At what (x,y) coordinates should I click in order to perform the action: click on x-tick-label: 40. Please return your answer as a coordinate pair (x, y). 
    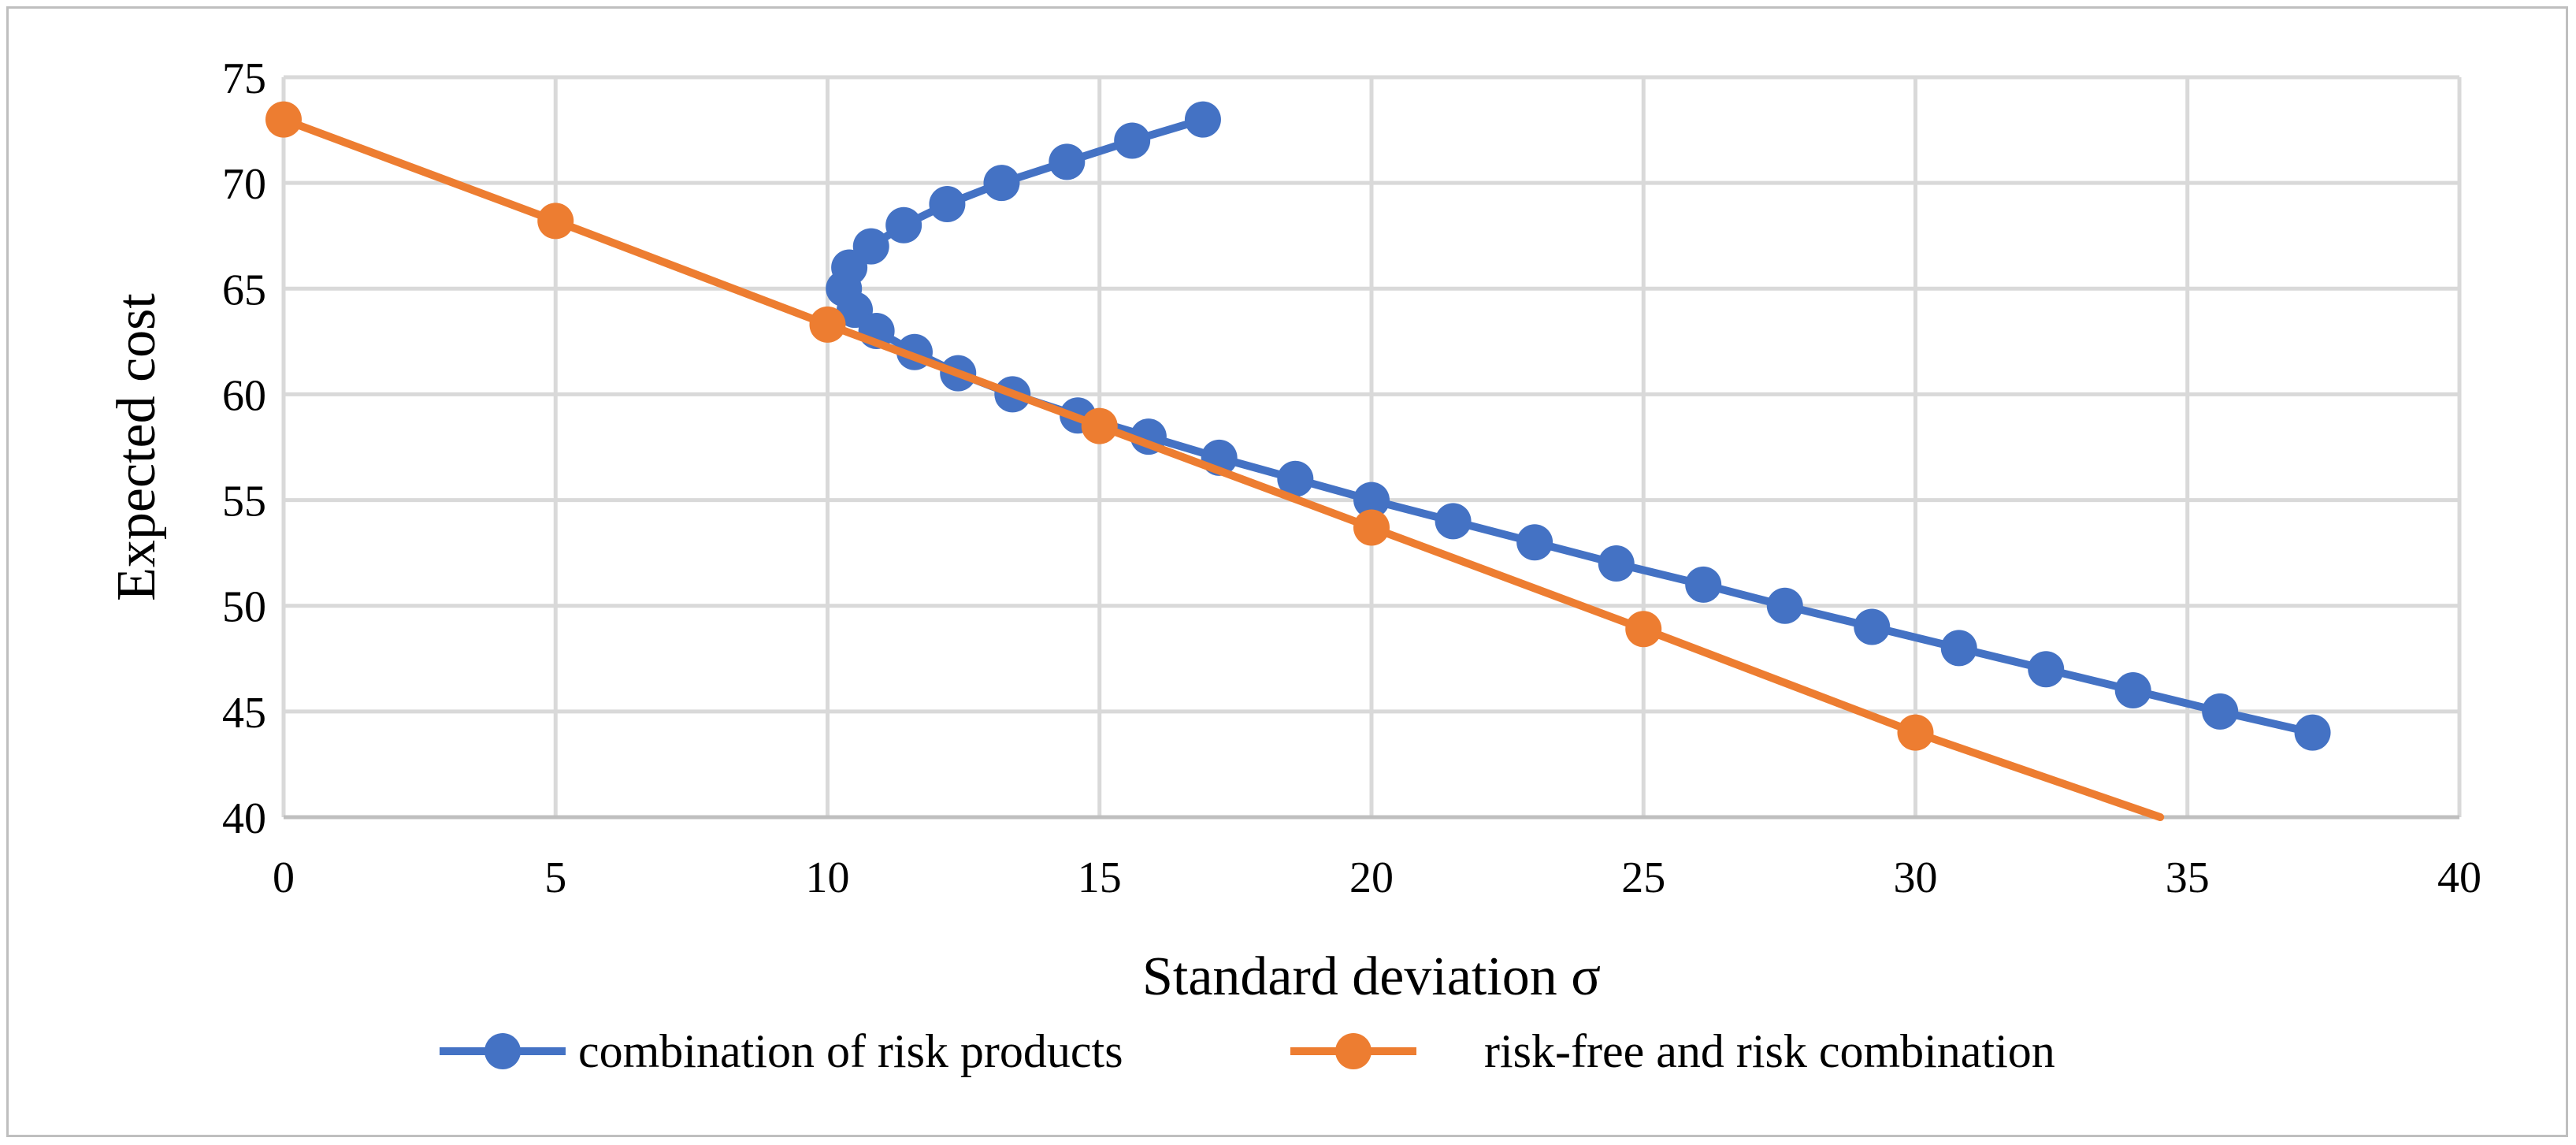
    Looking at the image, I should click on (2459, 877).